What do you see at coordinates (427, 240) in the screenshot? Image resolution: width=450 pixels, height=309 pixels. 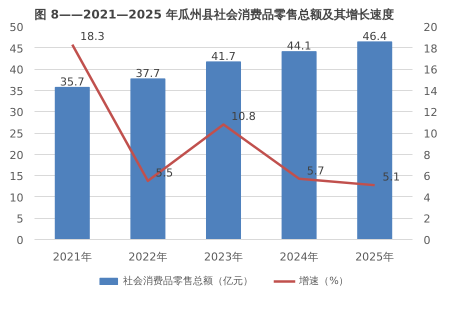 I see `y2-tick-label: 0` at bounding box center [427, 240].